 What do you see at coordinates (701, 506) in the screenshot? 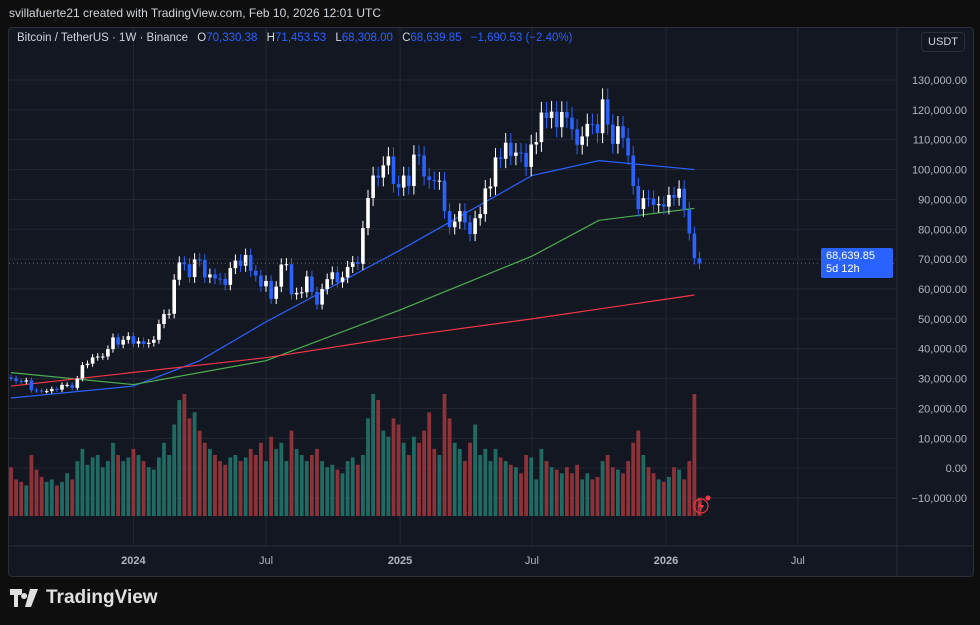
I see `lightning-icon` at bounding box center [701, 506].